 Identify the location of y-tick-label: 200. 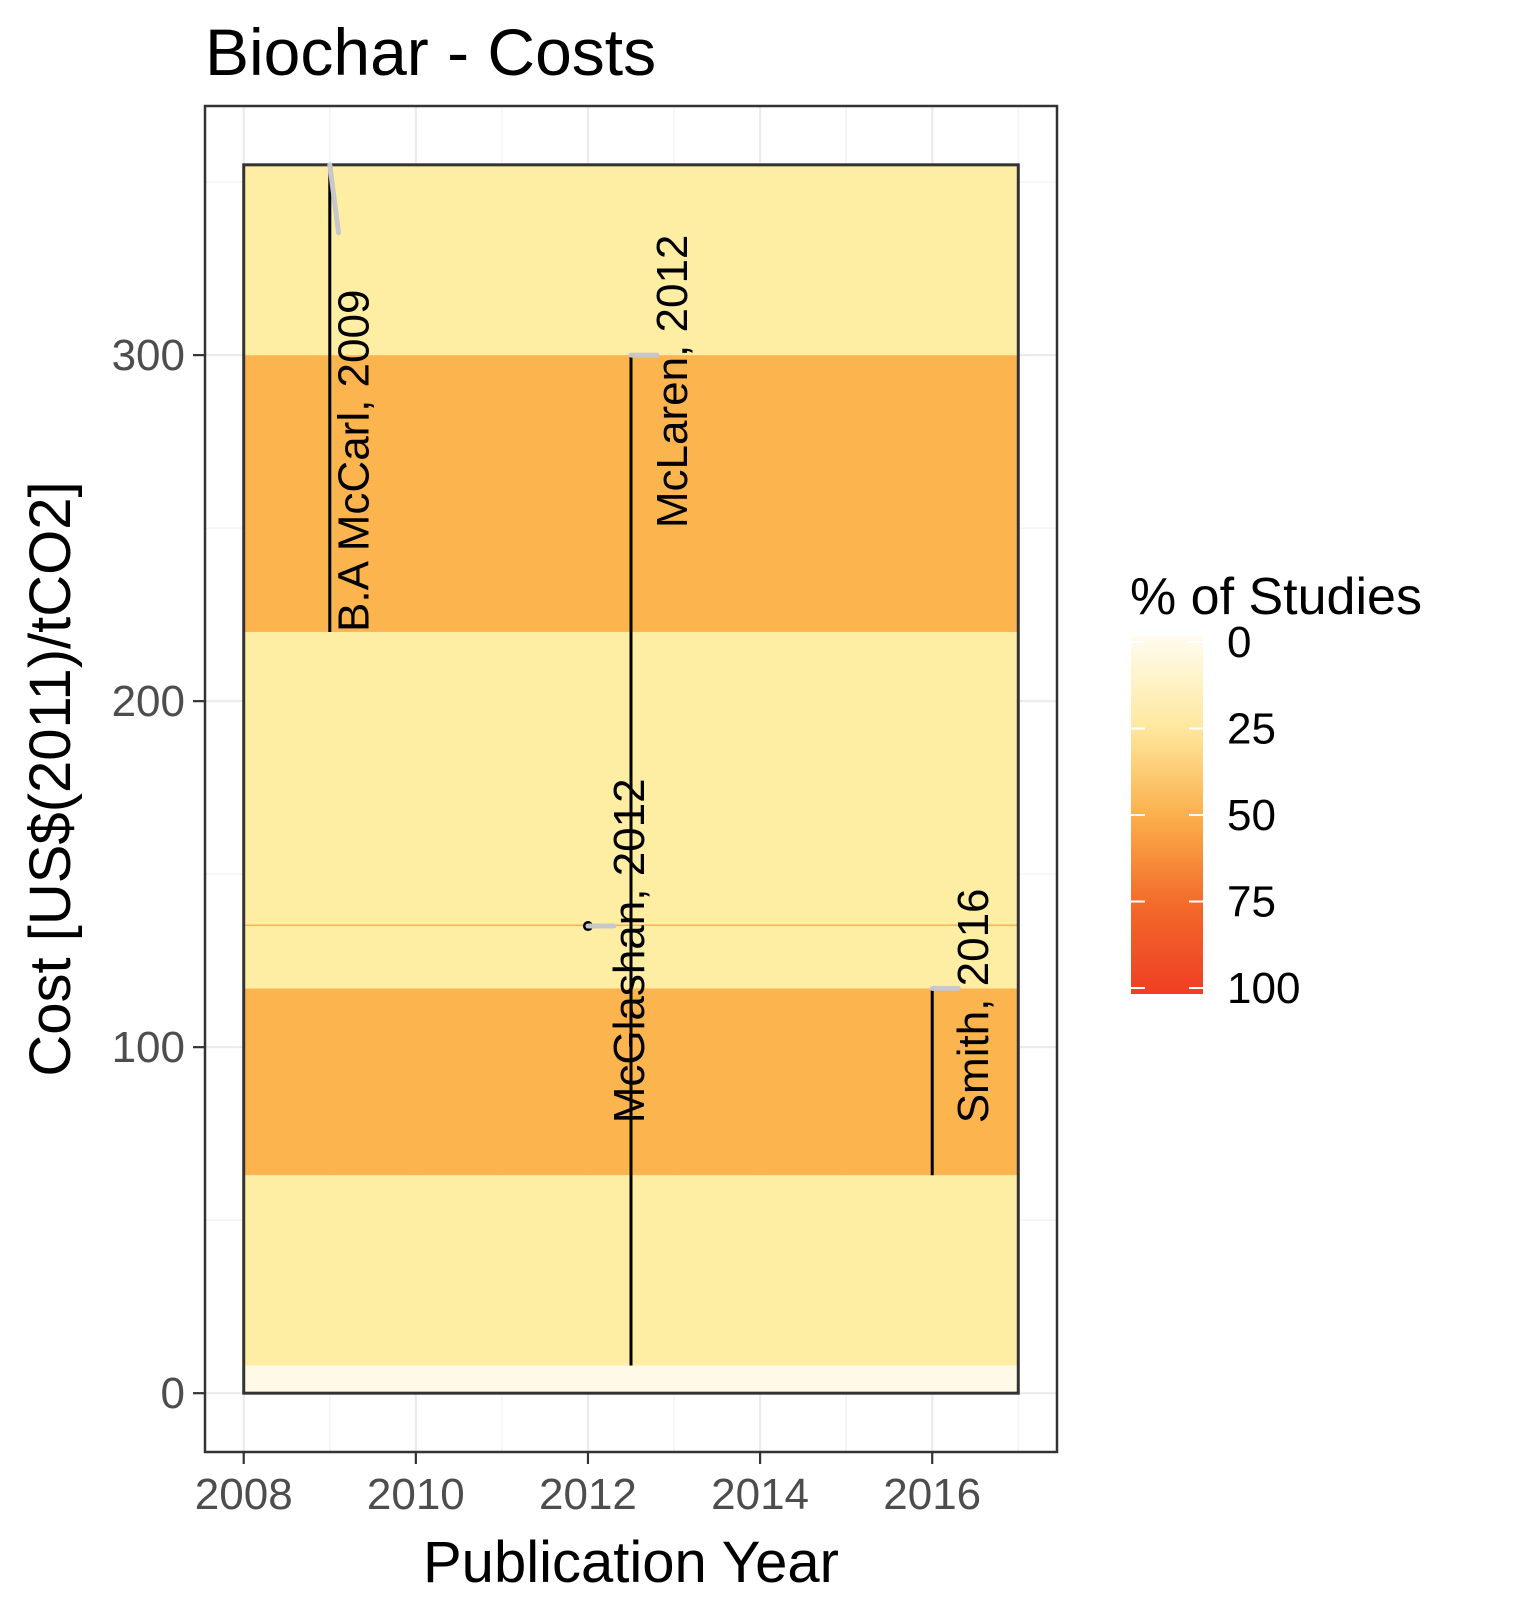
(148, 701).